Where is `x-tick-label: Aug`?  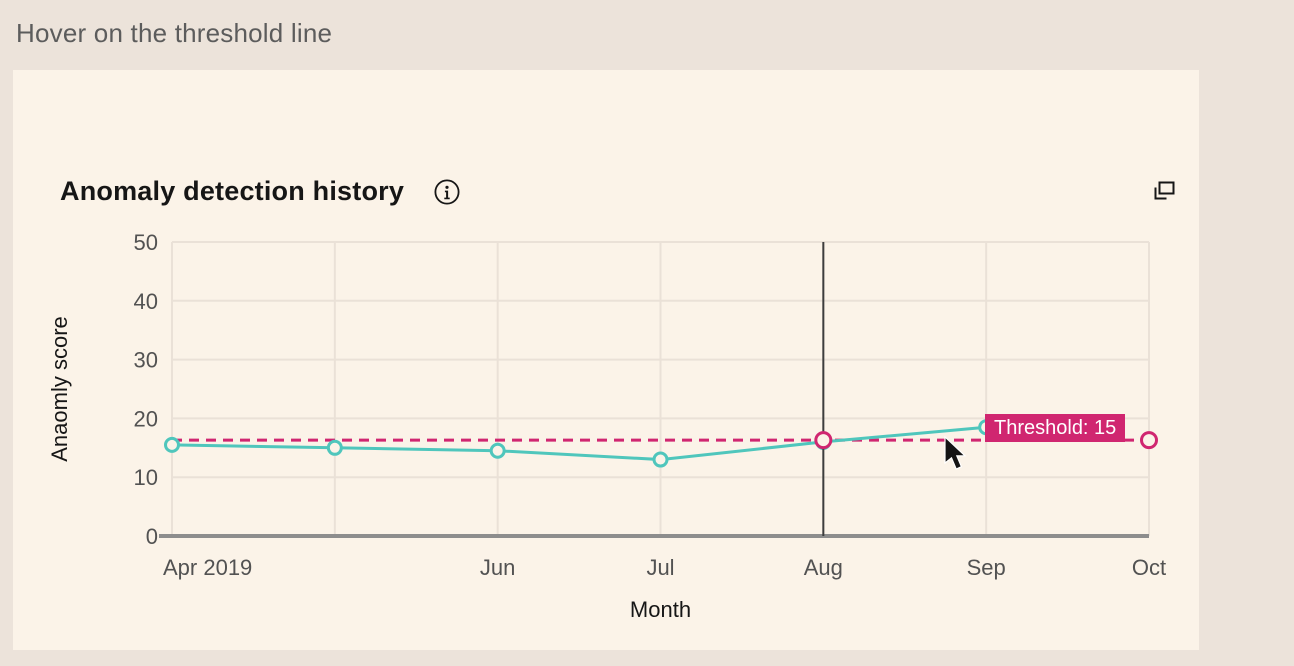 x-tick-label: Aug is located at coordinates (823, 567).